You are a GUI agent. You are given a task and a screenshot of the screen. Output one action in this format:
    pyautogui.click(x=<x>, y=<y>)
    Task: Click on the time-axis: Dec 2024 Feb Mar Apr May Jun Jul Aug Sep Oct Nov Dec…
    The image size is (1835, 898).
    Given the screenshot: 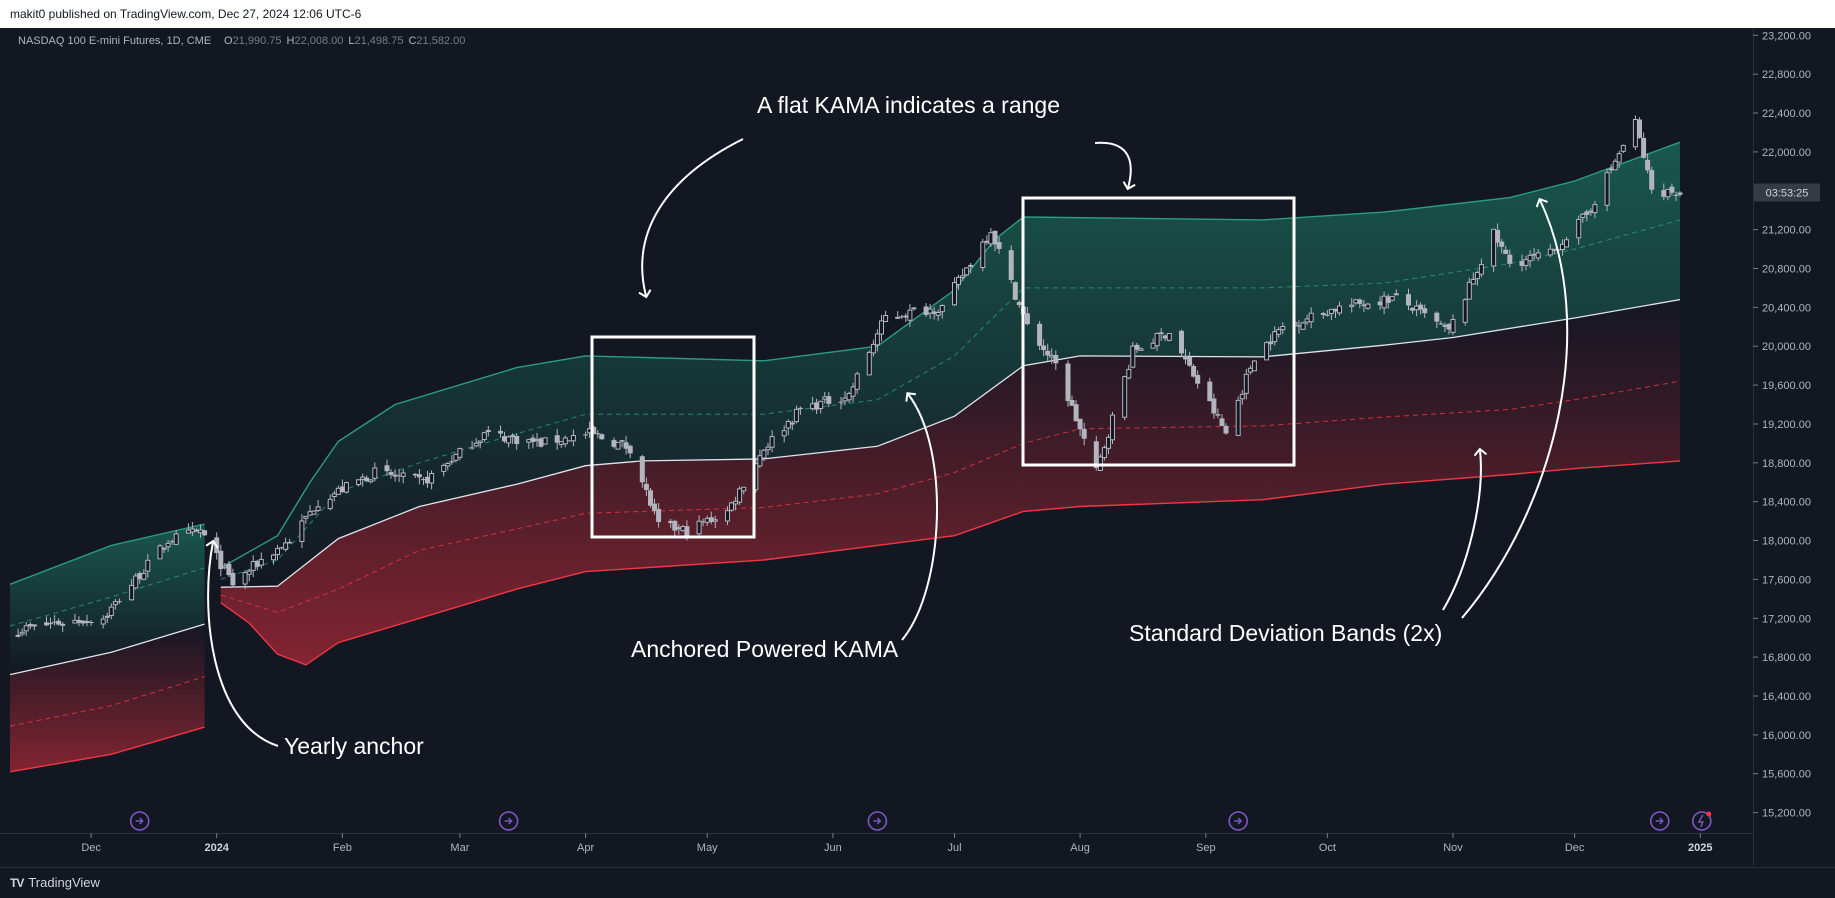 What is the action you would take?
    pyautogui.click(x=876, y=843)
    